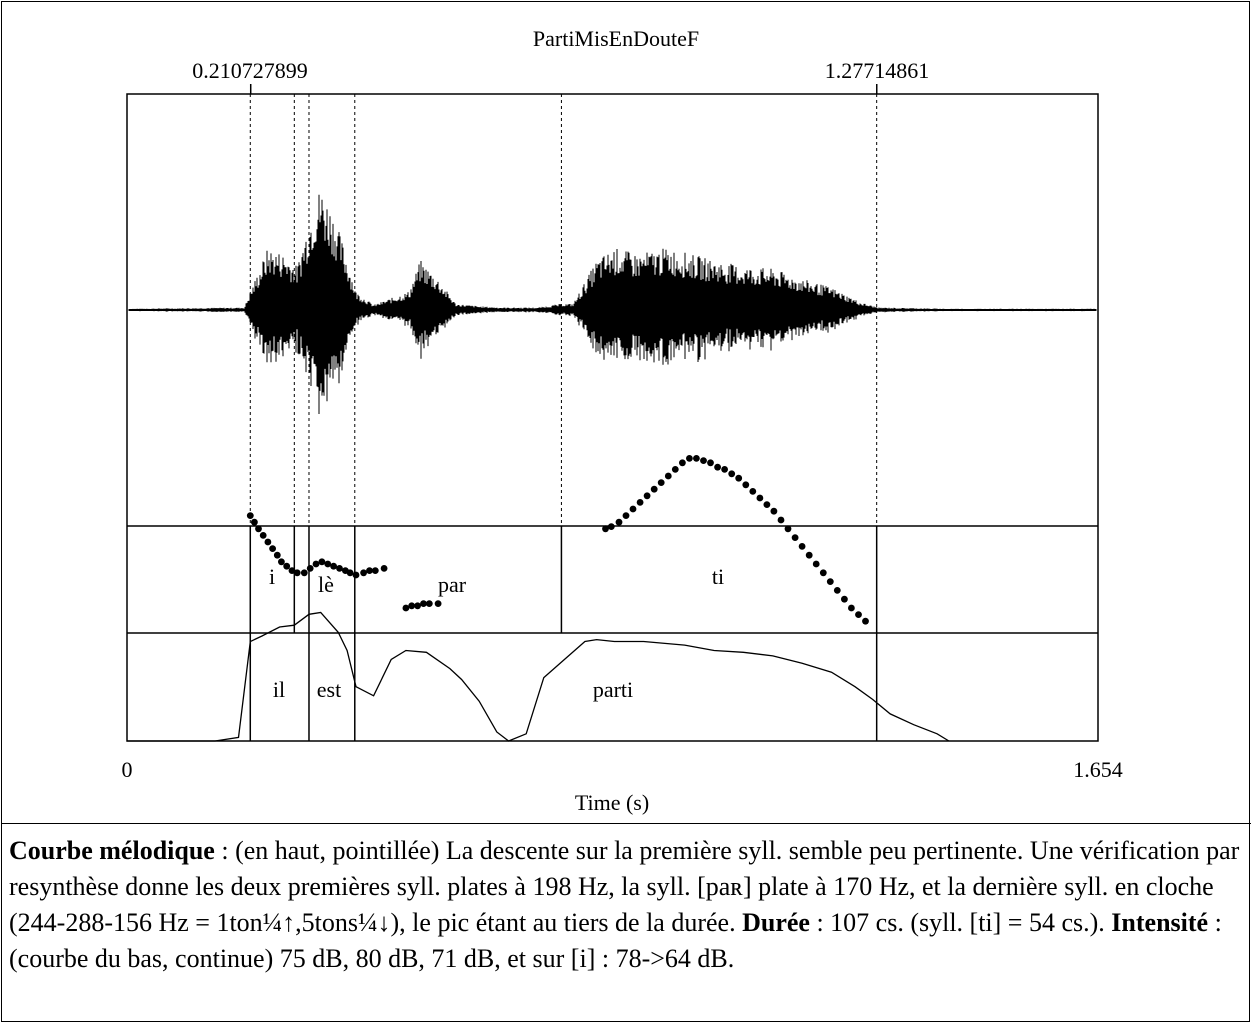  I want to click on x-axis-title: Time (s), so click(612, 802).